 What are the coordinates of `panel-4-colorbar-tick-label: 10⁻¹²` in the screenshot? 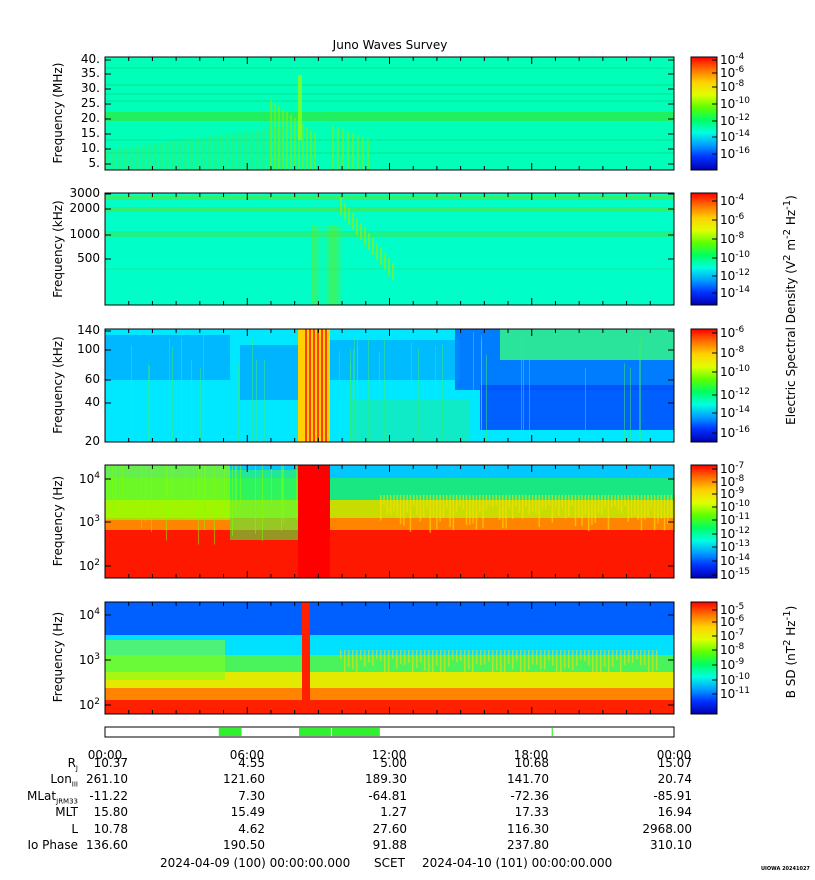 It's located at (735, 533).